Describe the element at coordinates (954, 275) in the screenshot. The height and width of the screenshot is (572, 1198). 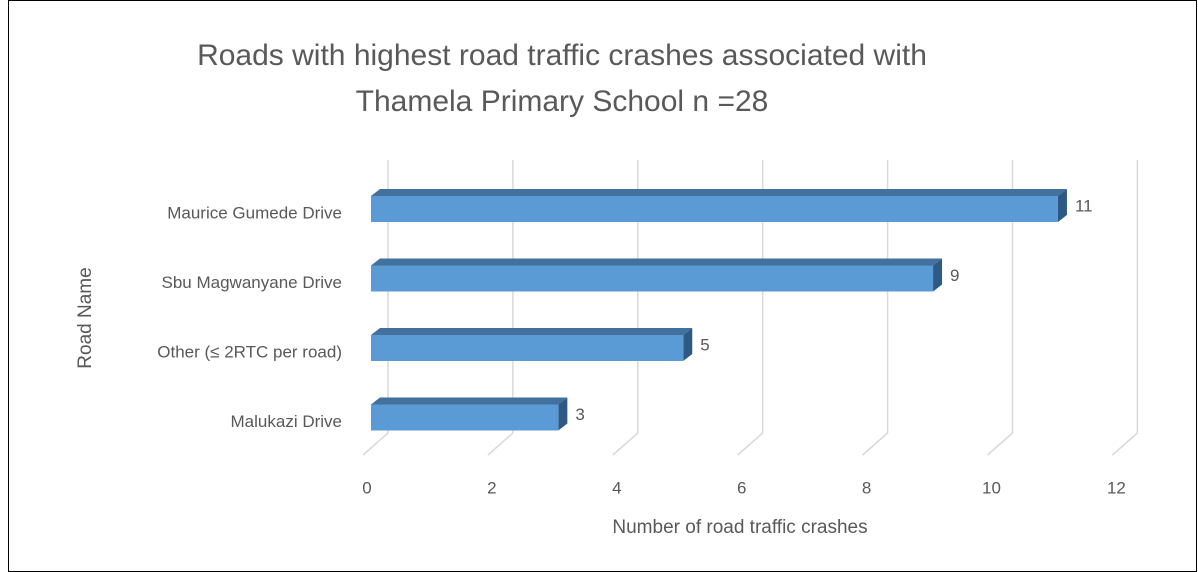
I see `value-label: 9` at that location.